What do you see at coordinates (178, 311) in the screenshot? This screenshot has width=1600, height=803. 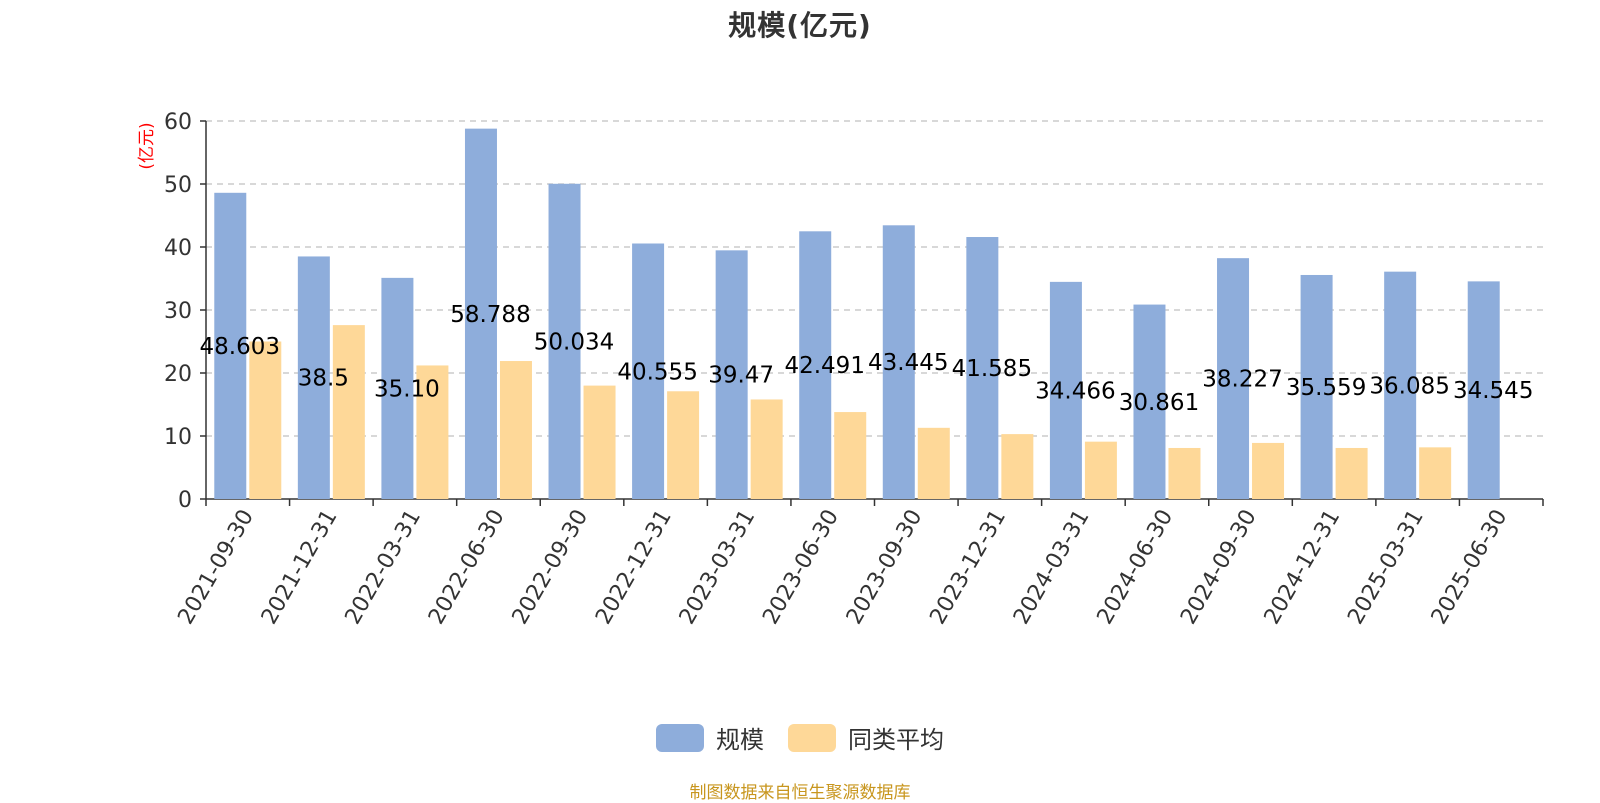 I see `y-tick-label: 30` at bounding box center [178, 311].